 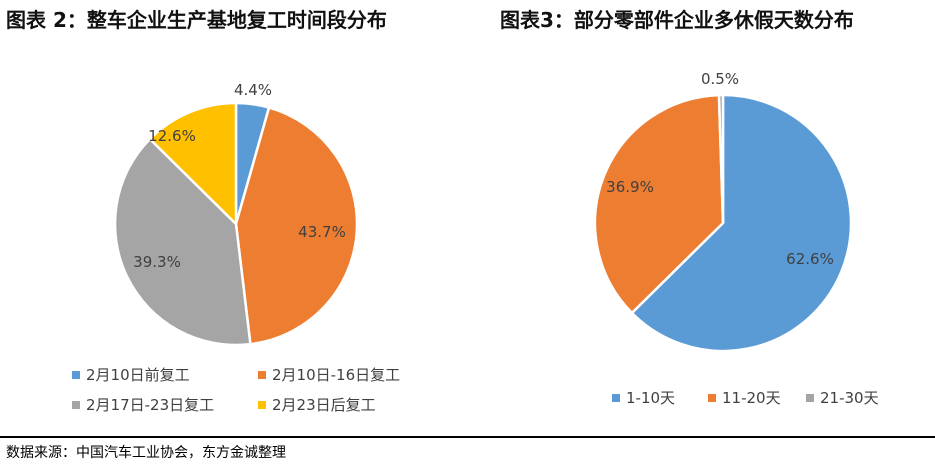 I want to click on legend-item-1-2: 21-30天, so click(x=842, y=397).